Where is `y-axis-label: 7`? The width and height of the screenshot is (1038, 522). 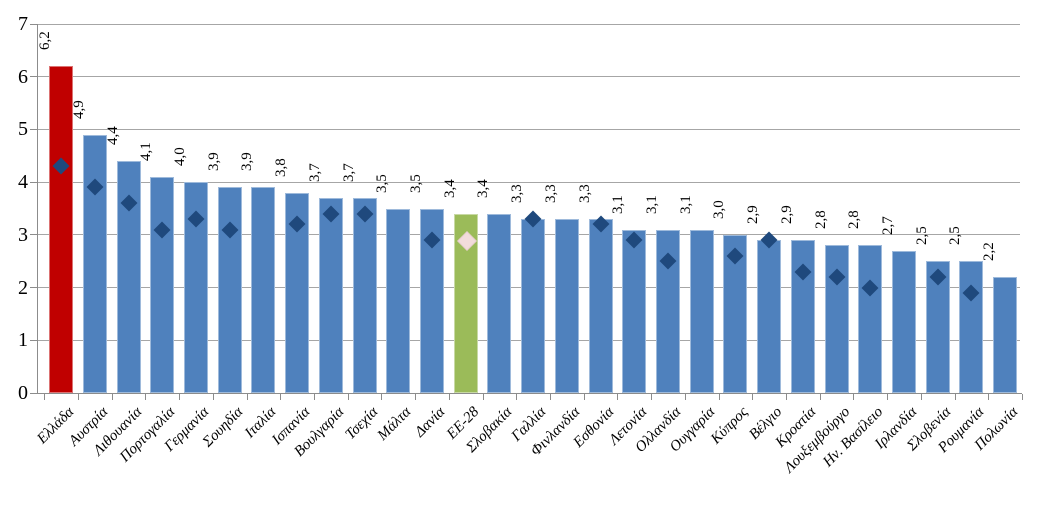
y-axis-label: 7 is located at coordinates (23, 24).